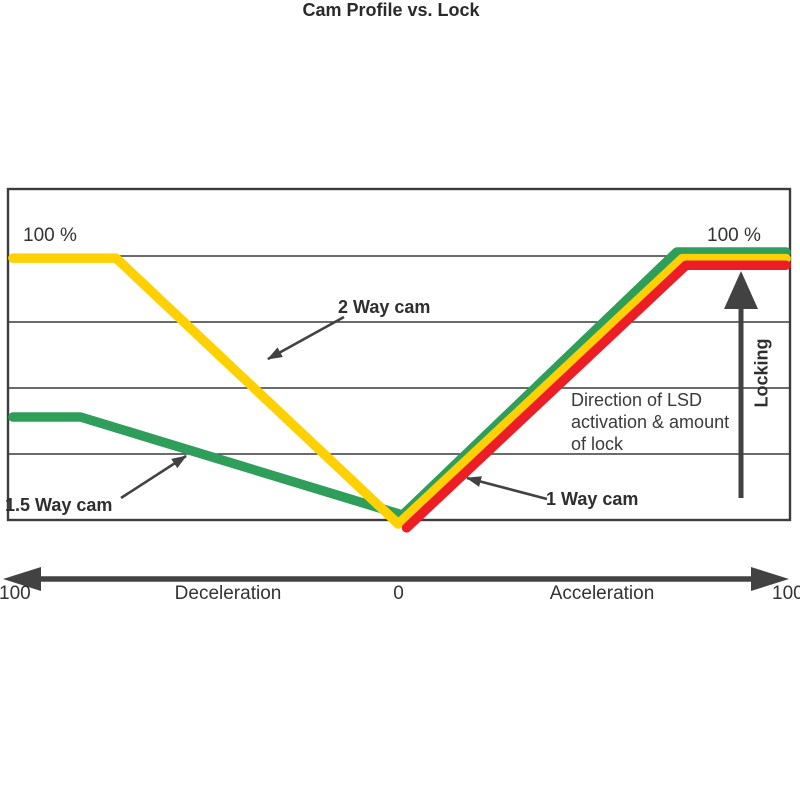  I want to click on axis-deceleration-label: Deceleration, so click(228, 593).